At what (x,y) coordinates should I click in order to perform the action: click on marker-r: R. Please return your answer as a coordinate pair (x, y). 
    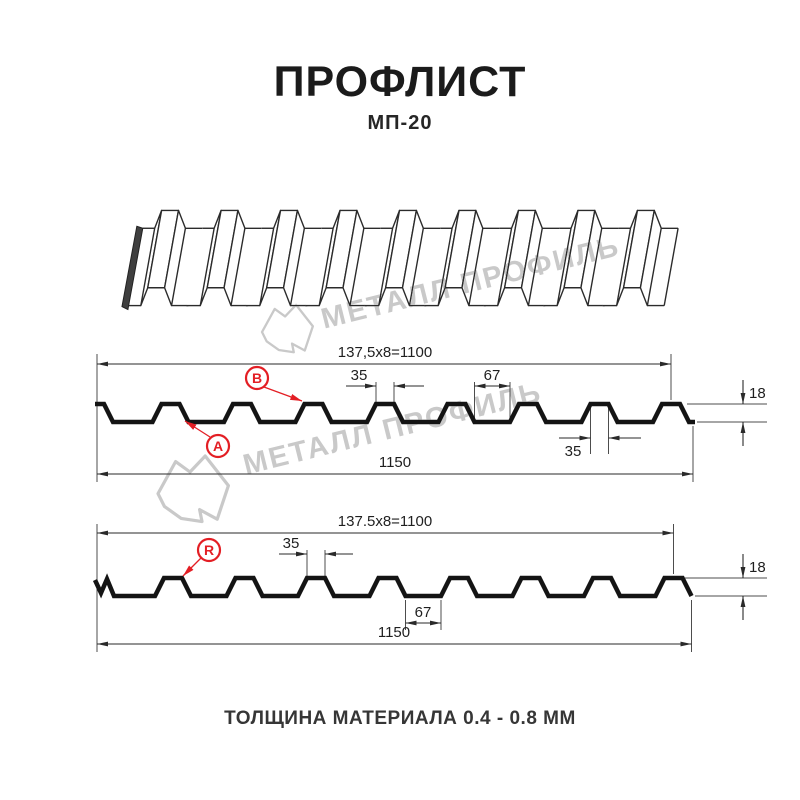
    Looking at the image, I should click on (202, 557).